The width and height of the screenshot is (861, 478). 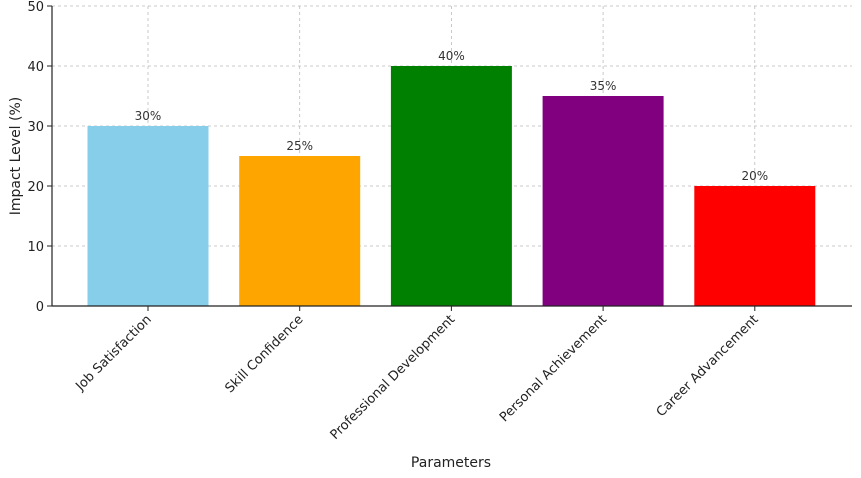 What do you see at coordinates (264, 354) in the screenshot?
I see `x-tick-label: Skill Confidence` at bounding box center [264, 354].